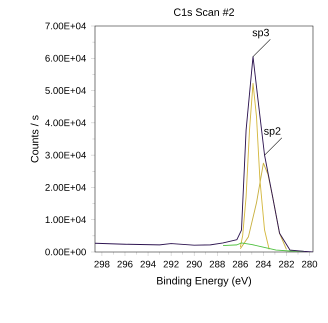 The image size is (328, 323). I want to click on x-tick-label: 298, so click(102, 264).